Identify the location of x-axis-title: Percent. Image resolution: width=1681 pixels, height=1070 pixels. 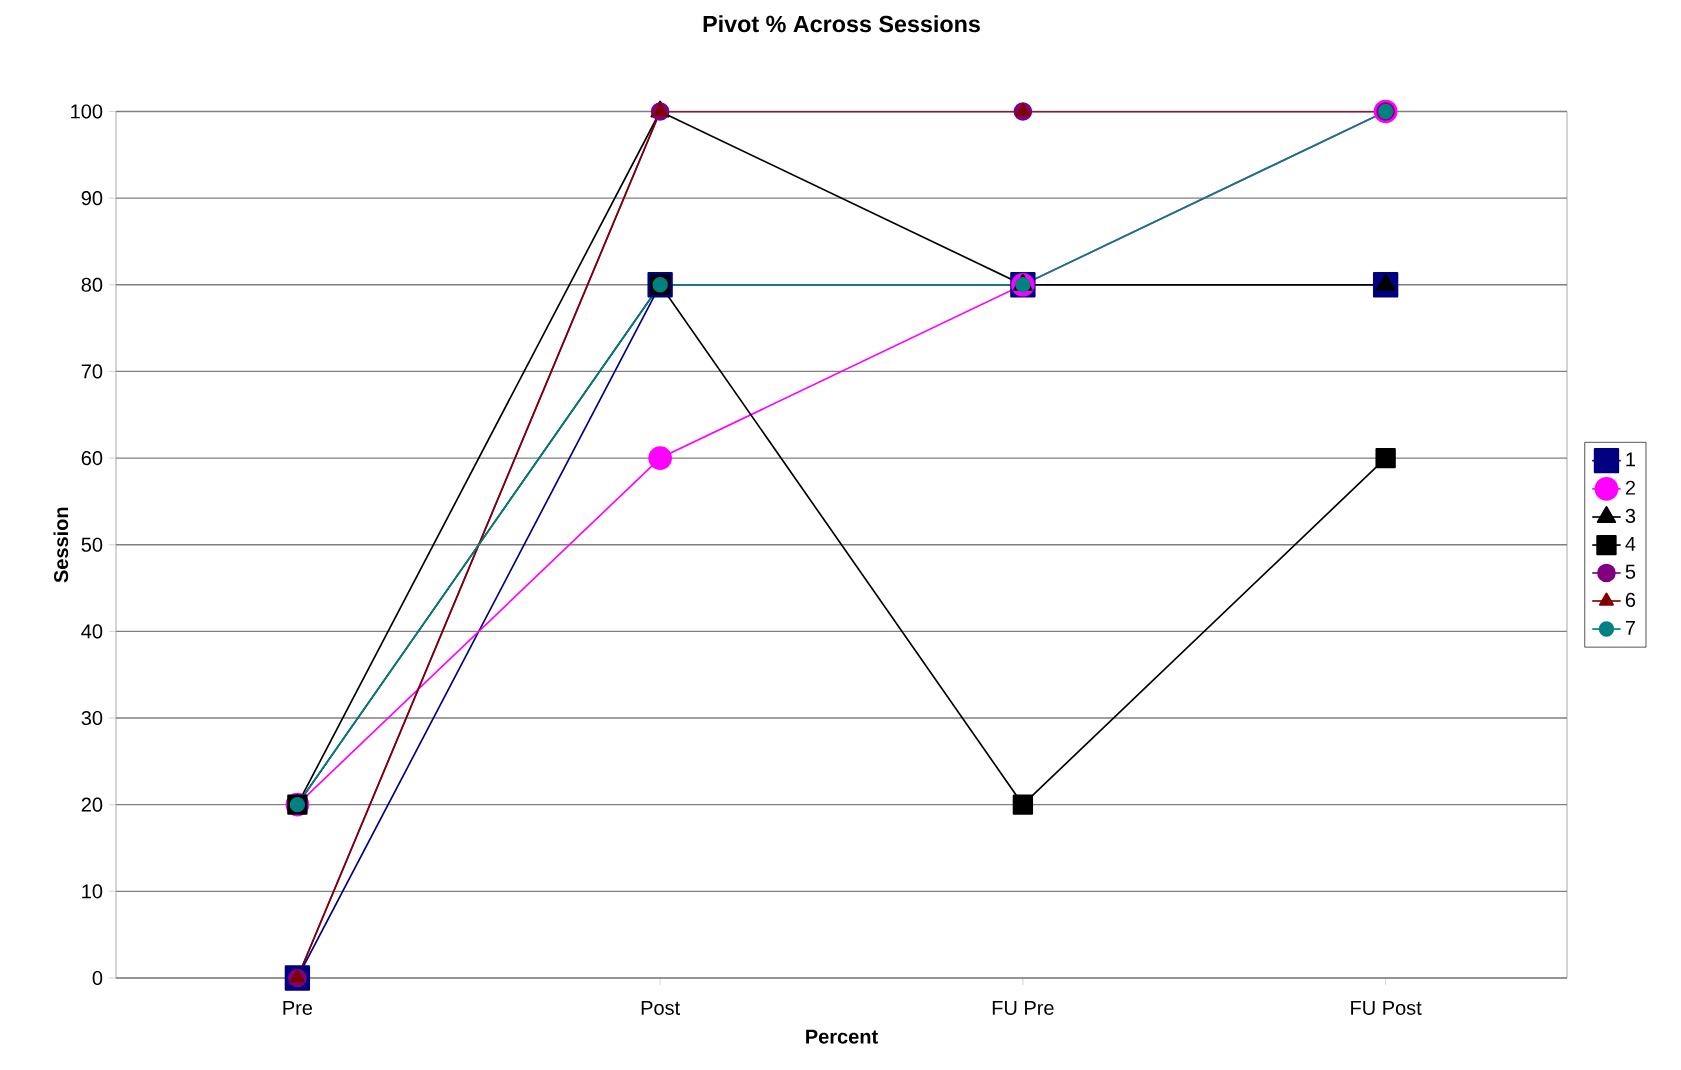
(842, 1036).